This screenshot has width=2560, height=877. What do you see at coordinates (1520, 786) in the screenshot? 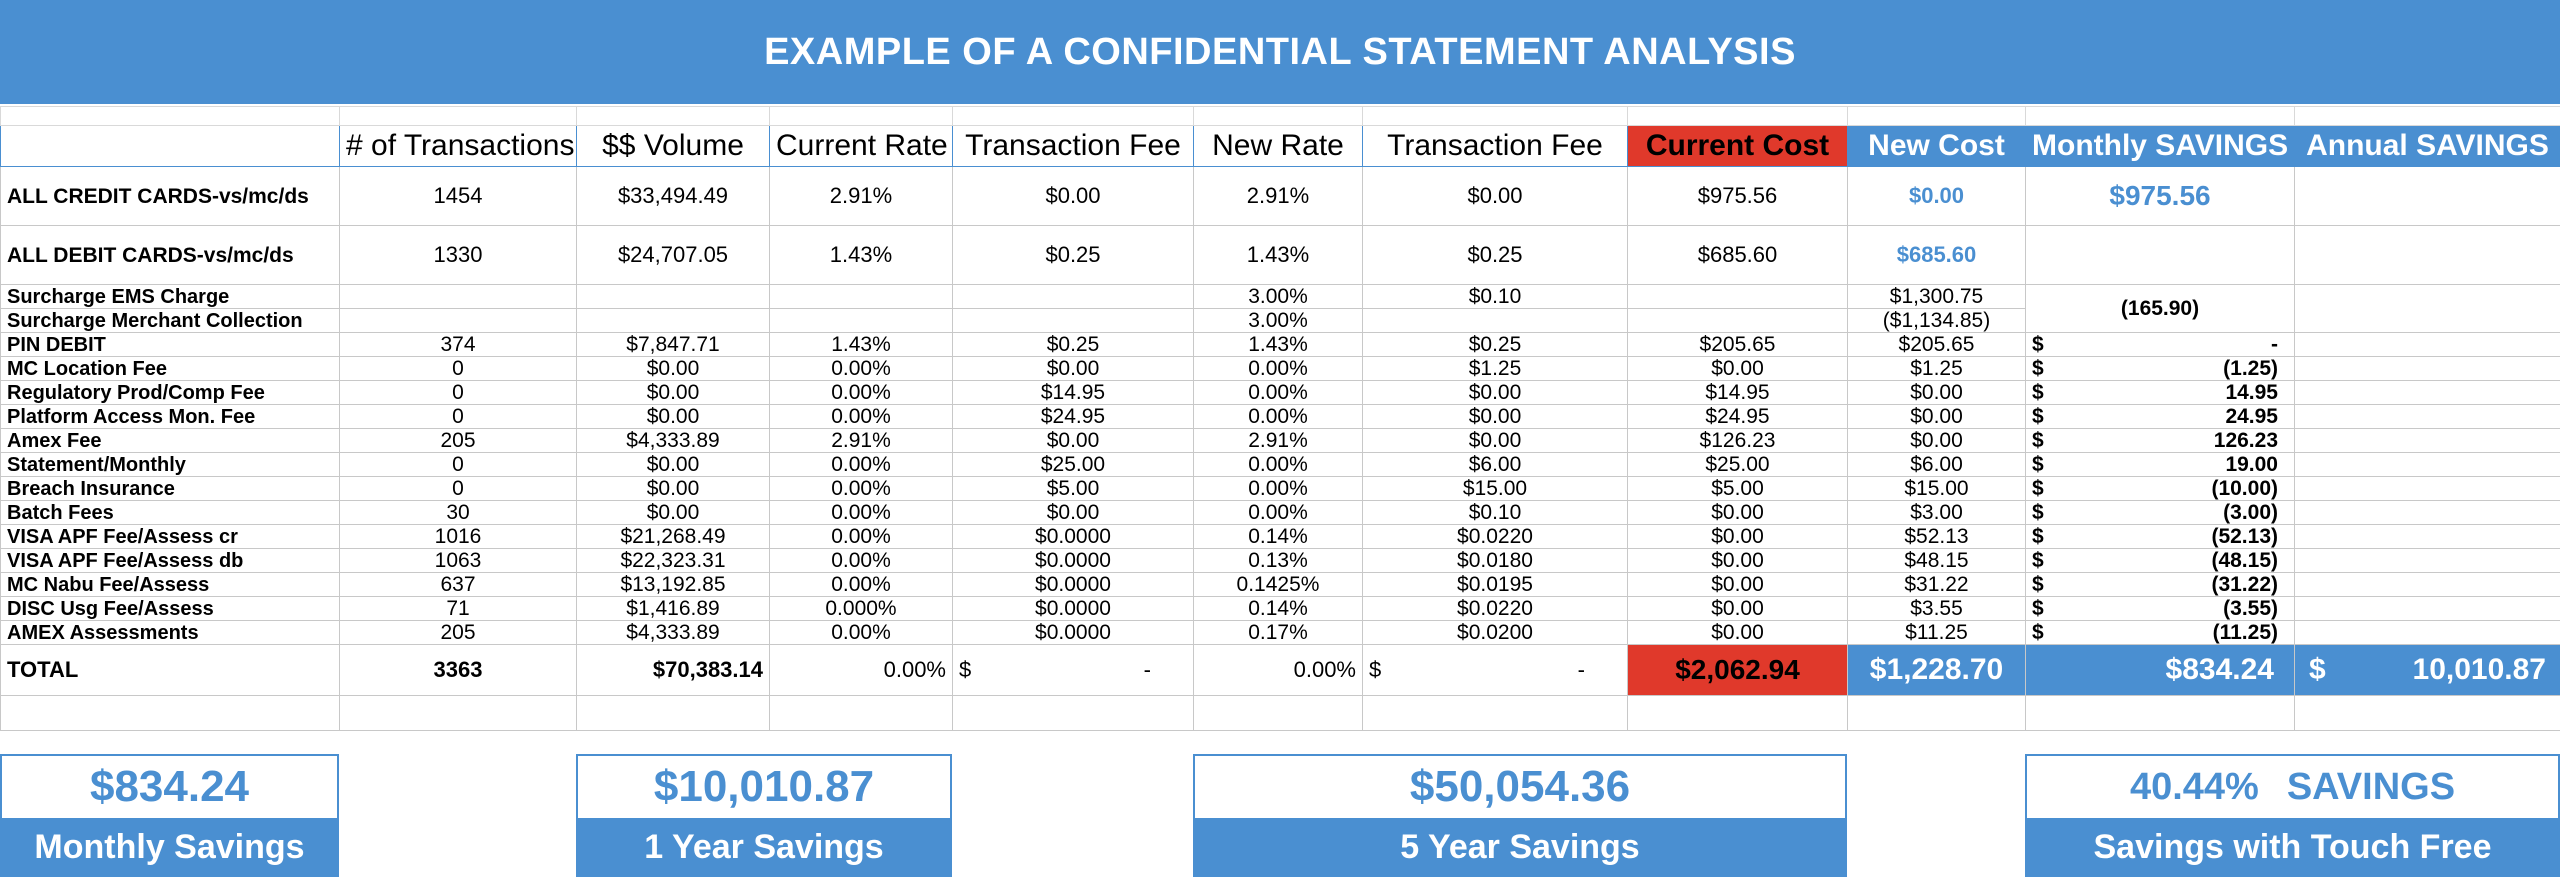
I see `five-year-savings-value: $50,054.36` at bounding box center [1520, 786].